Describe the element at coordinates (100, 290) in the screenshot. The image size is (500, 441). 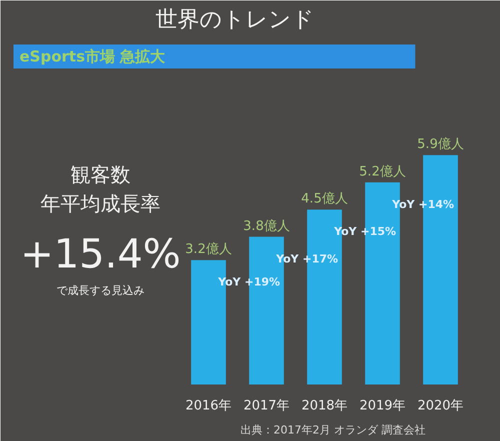
I see `text: で成長する見込み` at that location.